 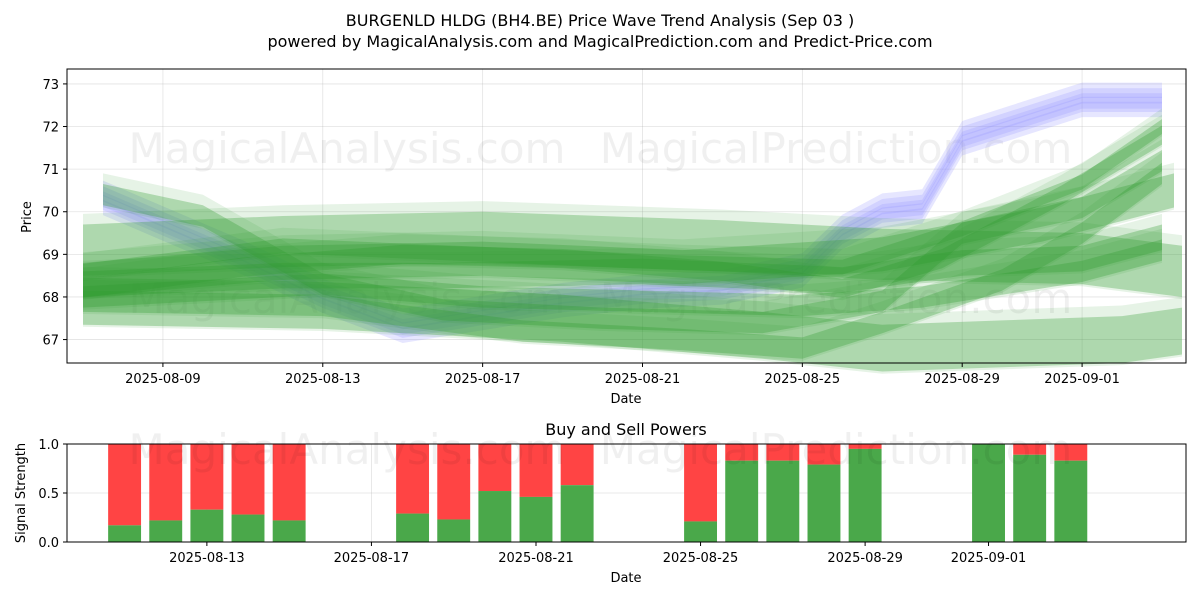 I want to click on power-ytick-label: 1.0, so click(x=48, y=445).